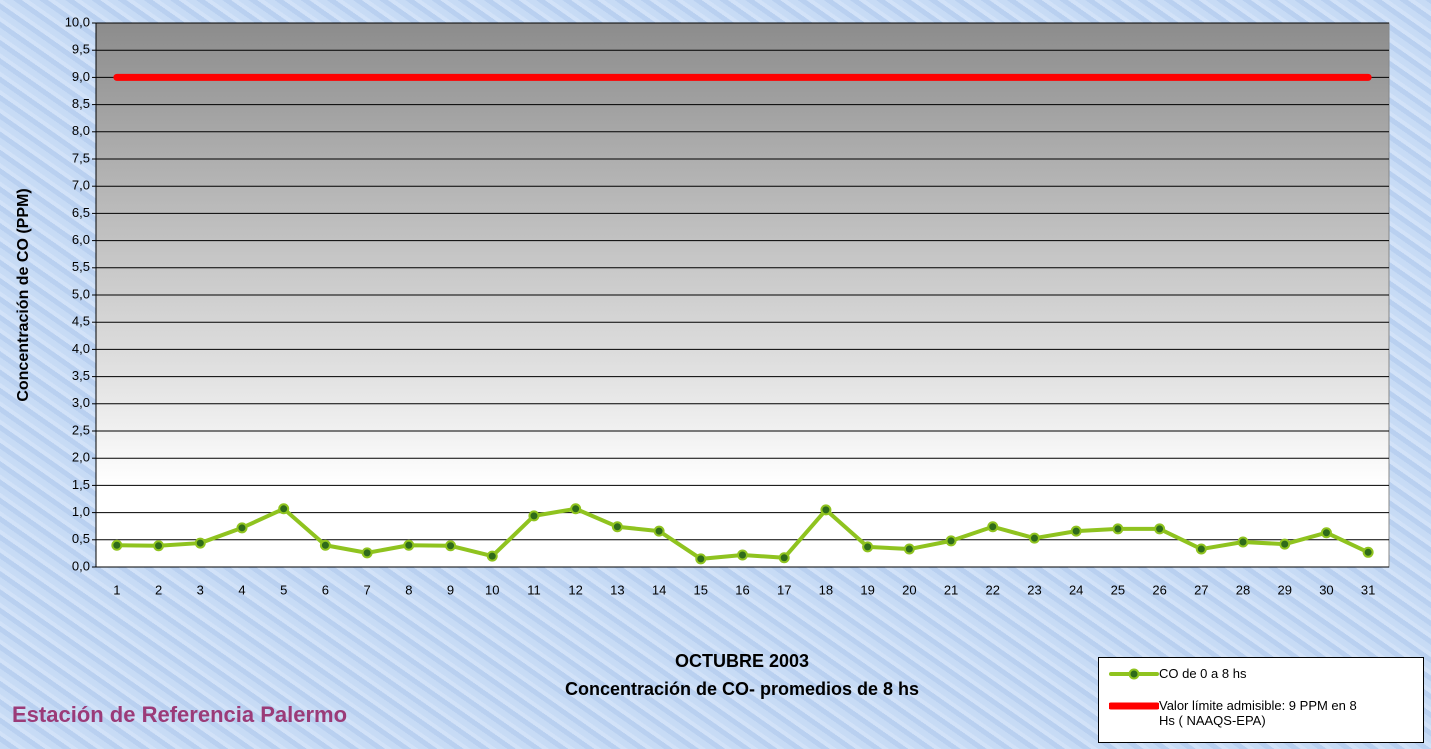 This screenshot has height=749, width=1431. What do you see at coordinates (81, 212) in the screenshot?
I see `y-tick-label: 6,5` at bounding box center [81, 212].